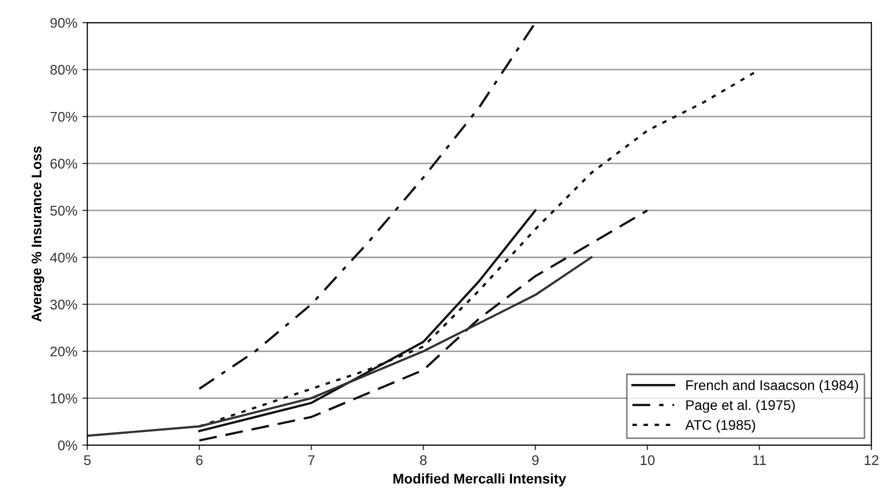  What do you see at coordinates (64, 257) in the screenshot?
I see `y-tick-label: 40%` at bounding box center [64, 257].